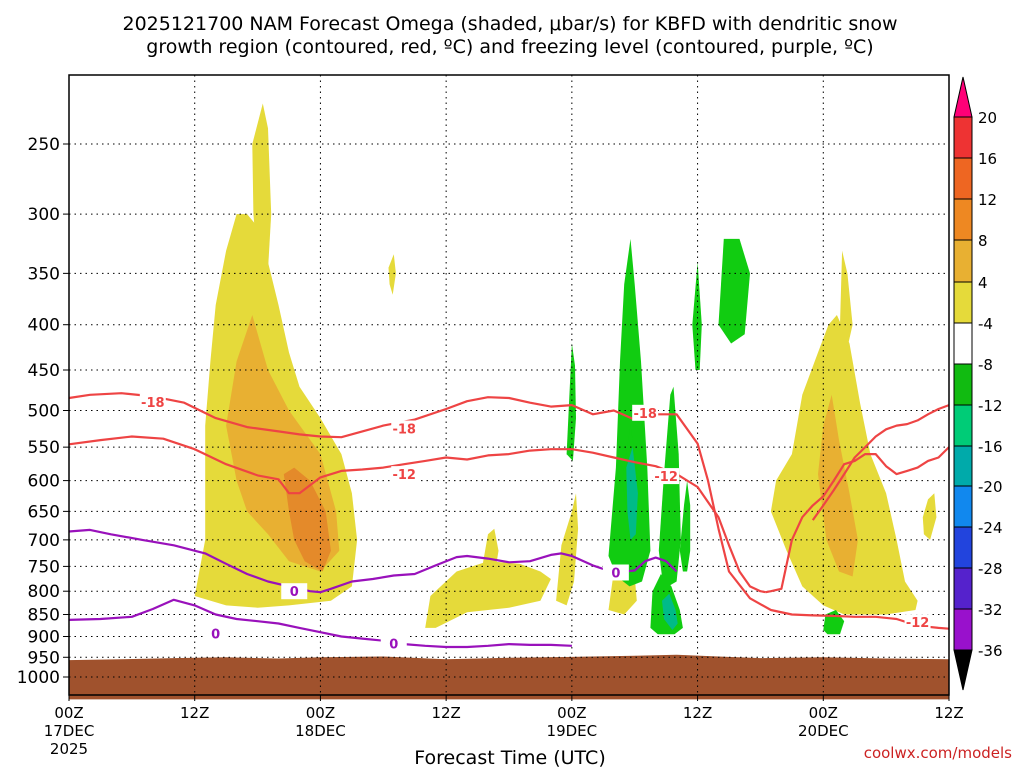  I want to click on y-tick-label: 650, so click(44, 512).